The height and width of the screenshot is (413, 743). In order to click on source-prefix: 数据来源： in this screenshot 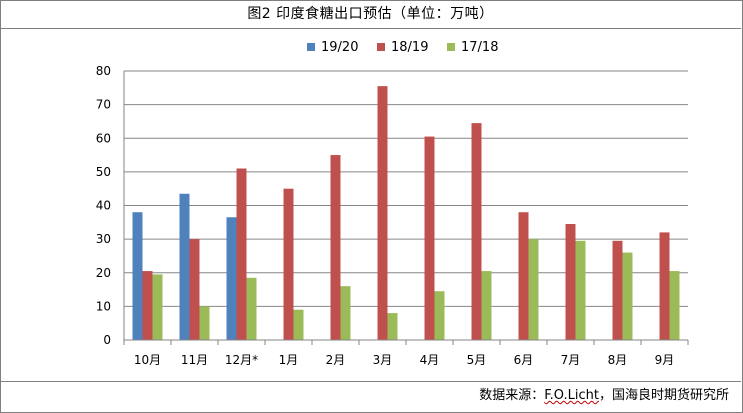, I will do `click(512, 395)`.